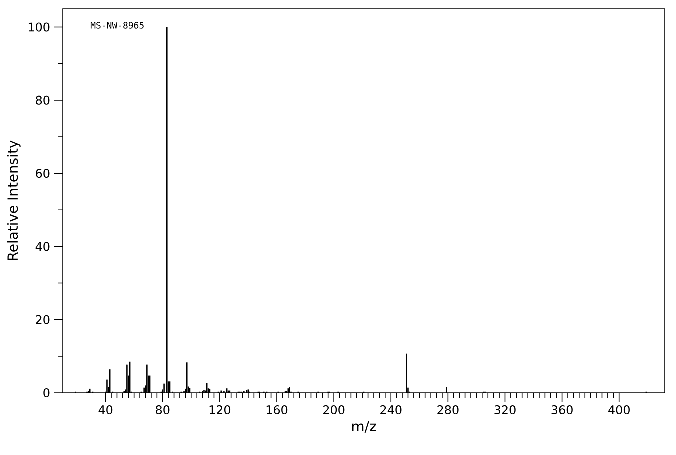 This screenshot has height=455, width=676. Describe the element at coordinates (448, 410) in the screenshot. I see `x-tick-label: 280` at that location.